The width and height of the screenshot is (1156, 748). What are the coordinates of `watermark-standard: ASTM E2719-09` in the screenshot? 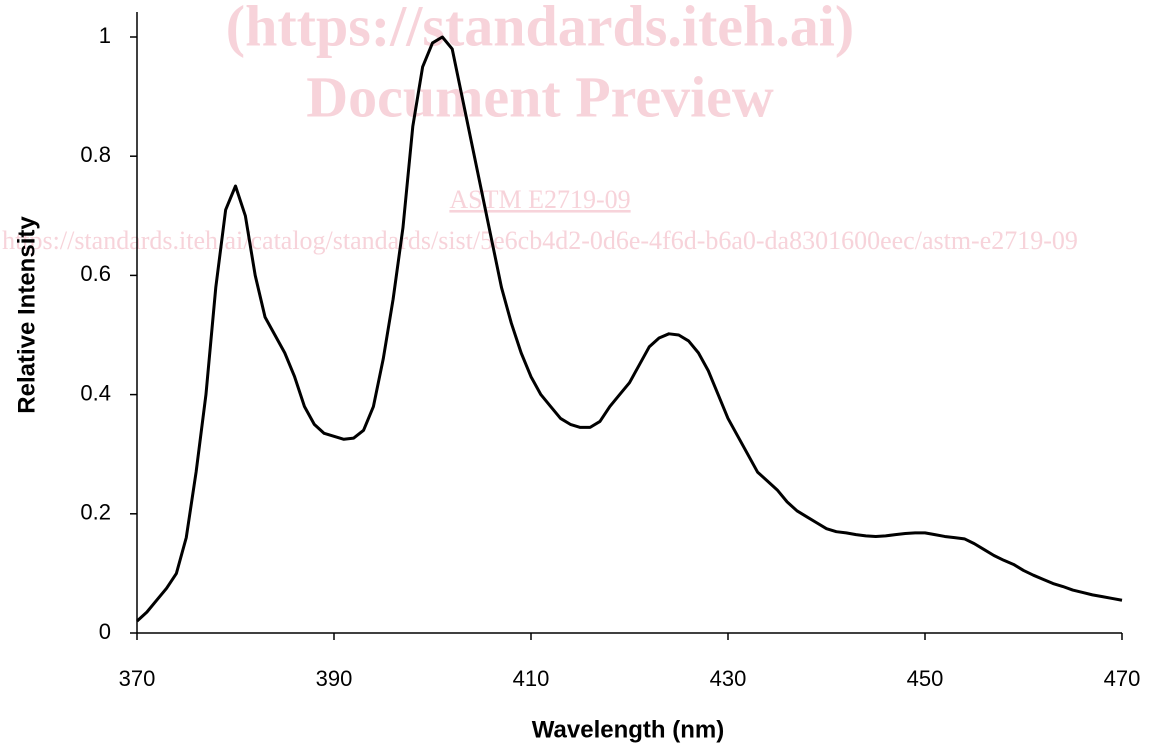 It's located at (539, 199).